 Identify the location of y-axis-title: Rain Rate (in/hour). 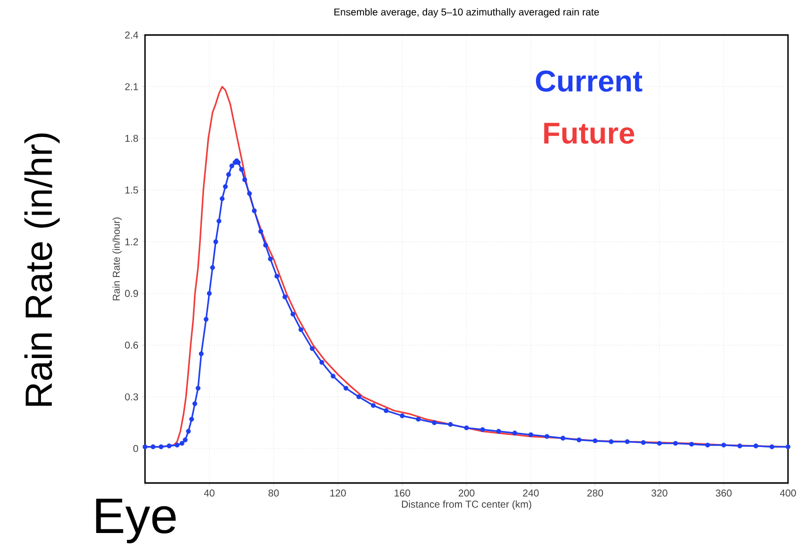
(117, 259).